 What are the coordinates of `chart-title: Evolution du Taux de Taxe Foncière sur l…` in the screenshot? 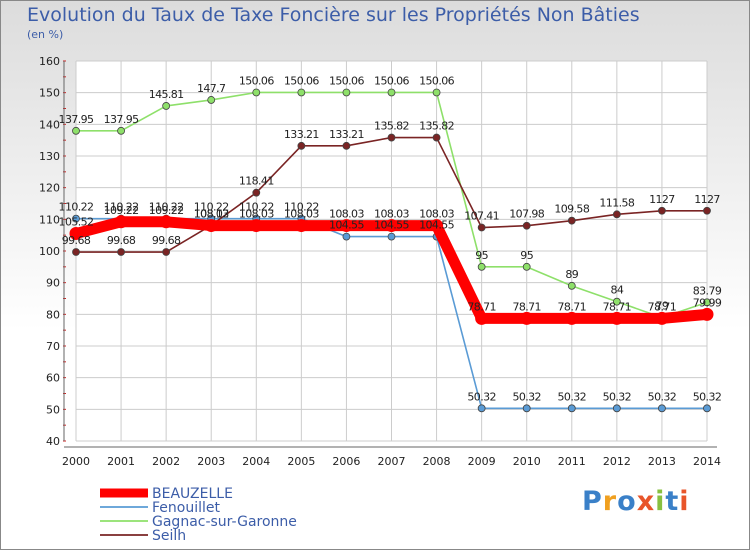 It's located at (333, 15).